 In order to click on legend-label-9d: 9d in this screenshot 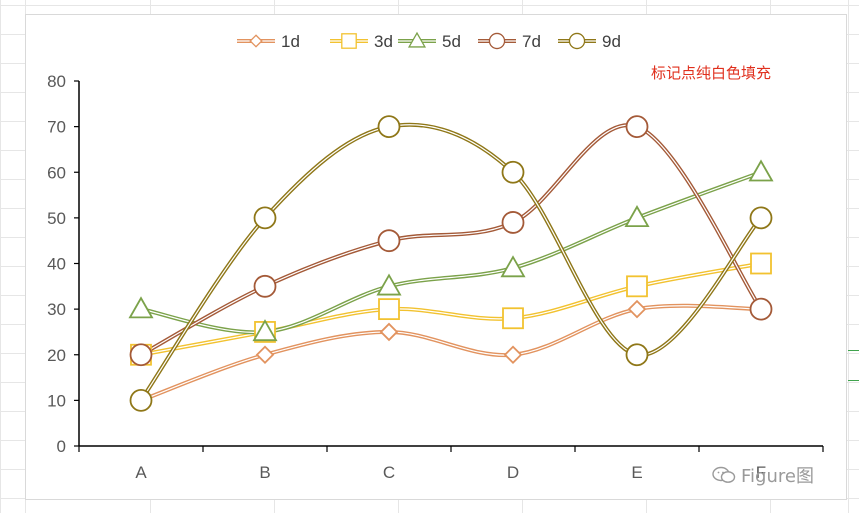, I will do `click(611, 41)`.